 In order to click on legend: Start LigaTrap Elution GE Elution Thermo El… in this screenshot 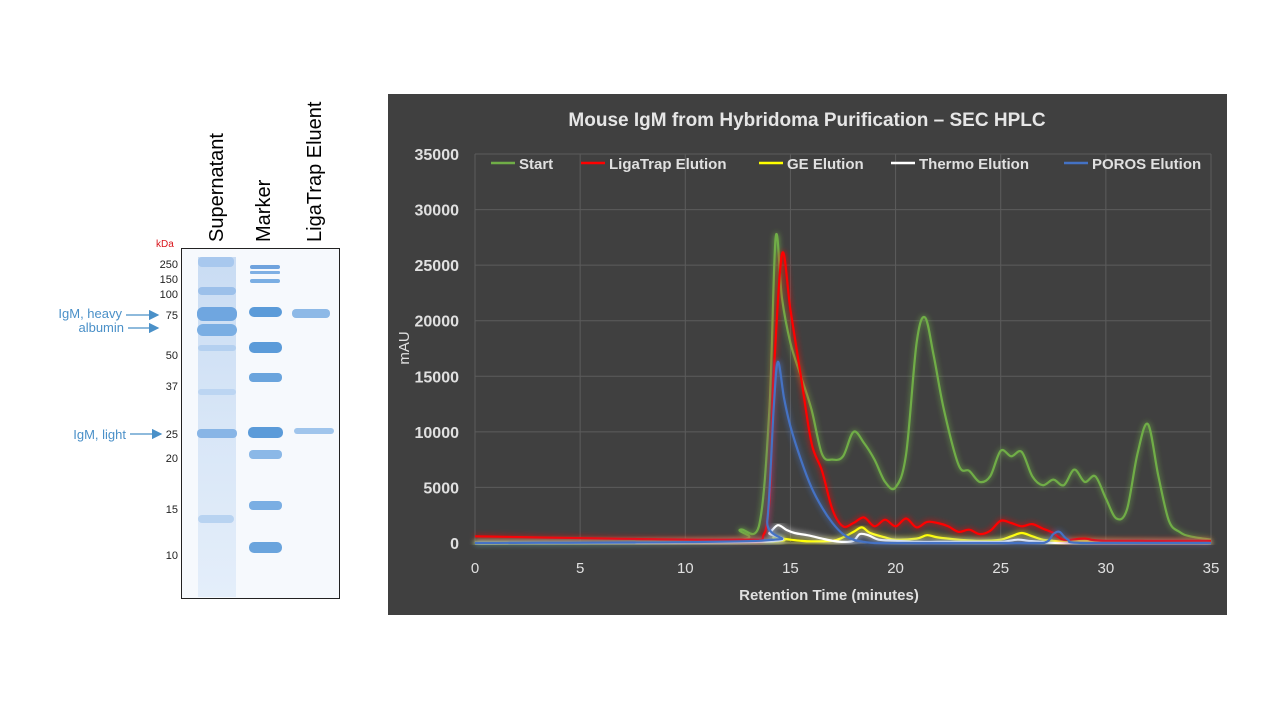, I will do `click(846, 164)`.